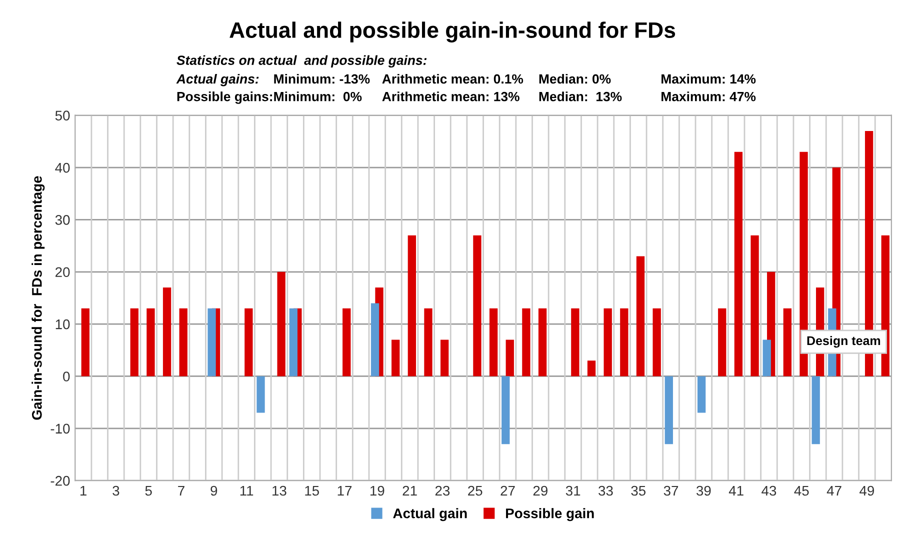  Describe the element at coordinates (322, 79) in the screenshot. I see `text: Minimum: -13%` at that location.